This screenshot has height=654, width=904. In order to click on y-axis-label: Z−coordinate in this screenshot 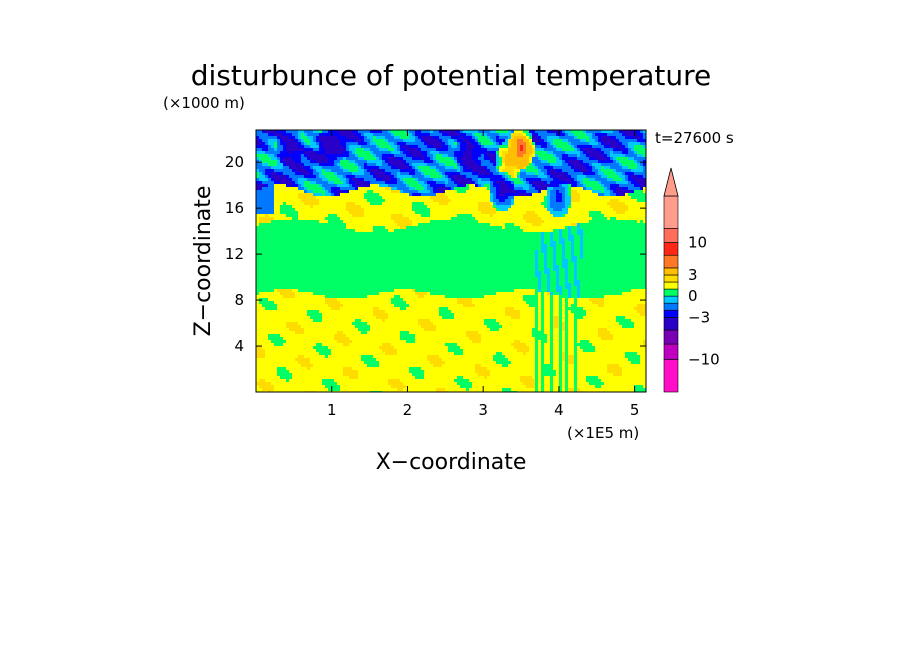, I will do `click(203, 261)`.